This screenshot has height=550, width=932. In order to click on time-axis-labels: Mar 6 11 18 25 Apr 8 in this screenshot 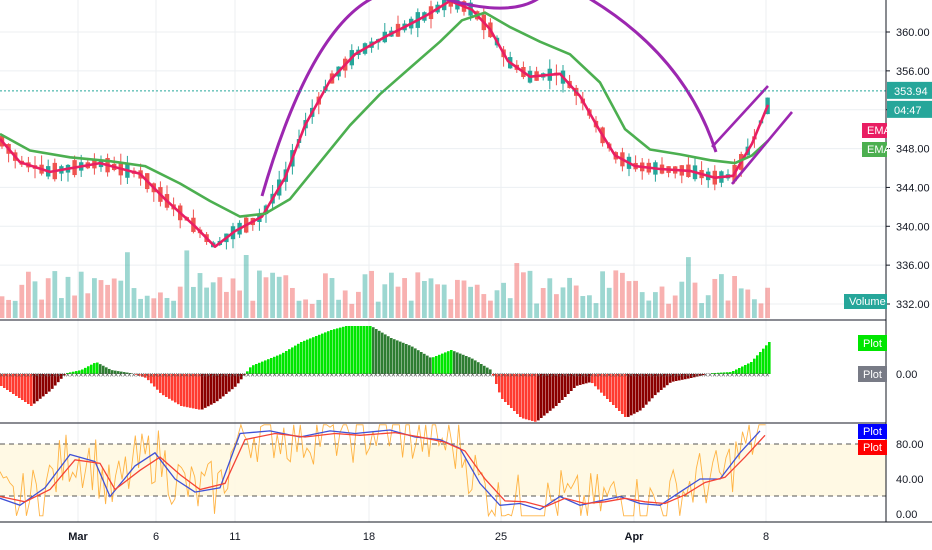, I will do `click(418, 537)`.